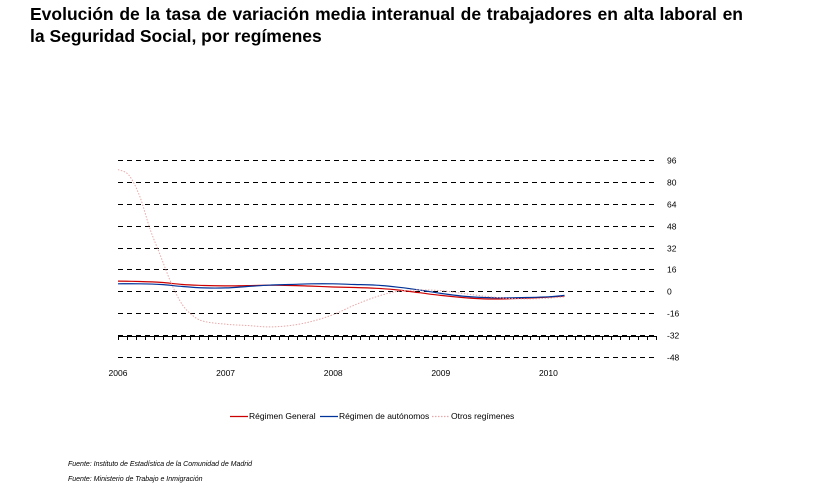  I want to click on y-tick-label: 16, so click(672, 270).